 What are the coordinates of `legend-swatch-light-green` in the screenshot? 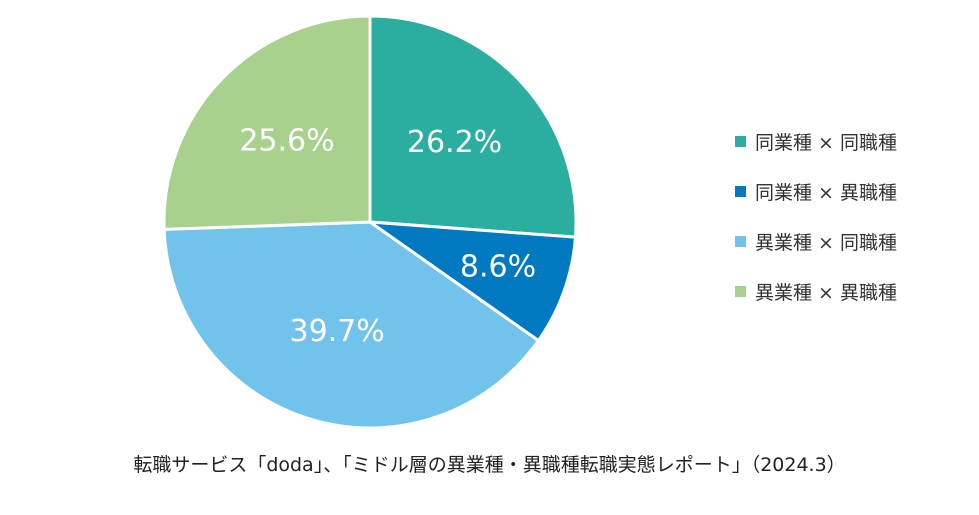 It's located at (740, 291).